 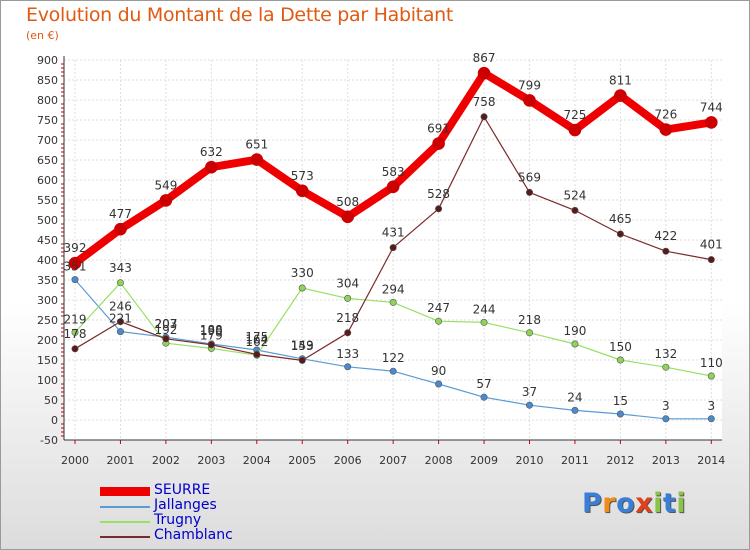 What do you see at coordinates (620, 219) in the screenshot?
I see `data-label-chamblanc: 465` at bounding box center [620, 219].